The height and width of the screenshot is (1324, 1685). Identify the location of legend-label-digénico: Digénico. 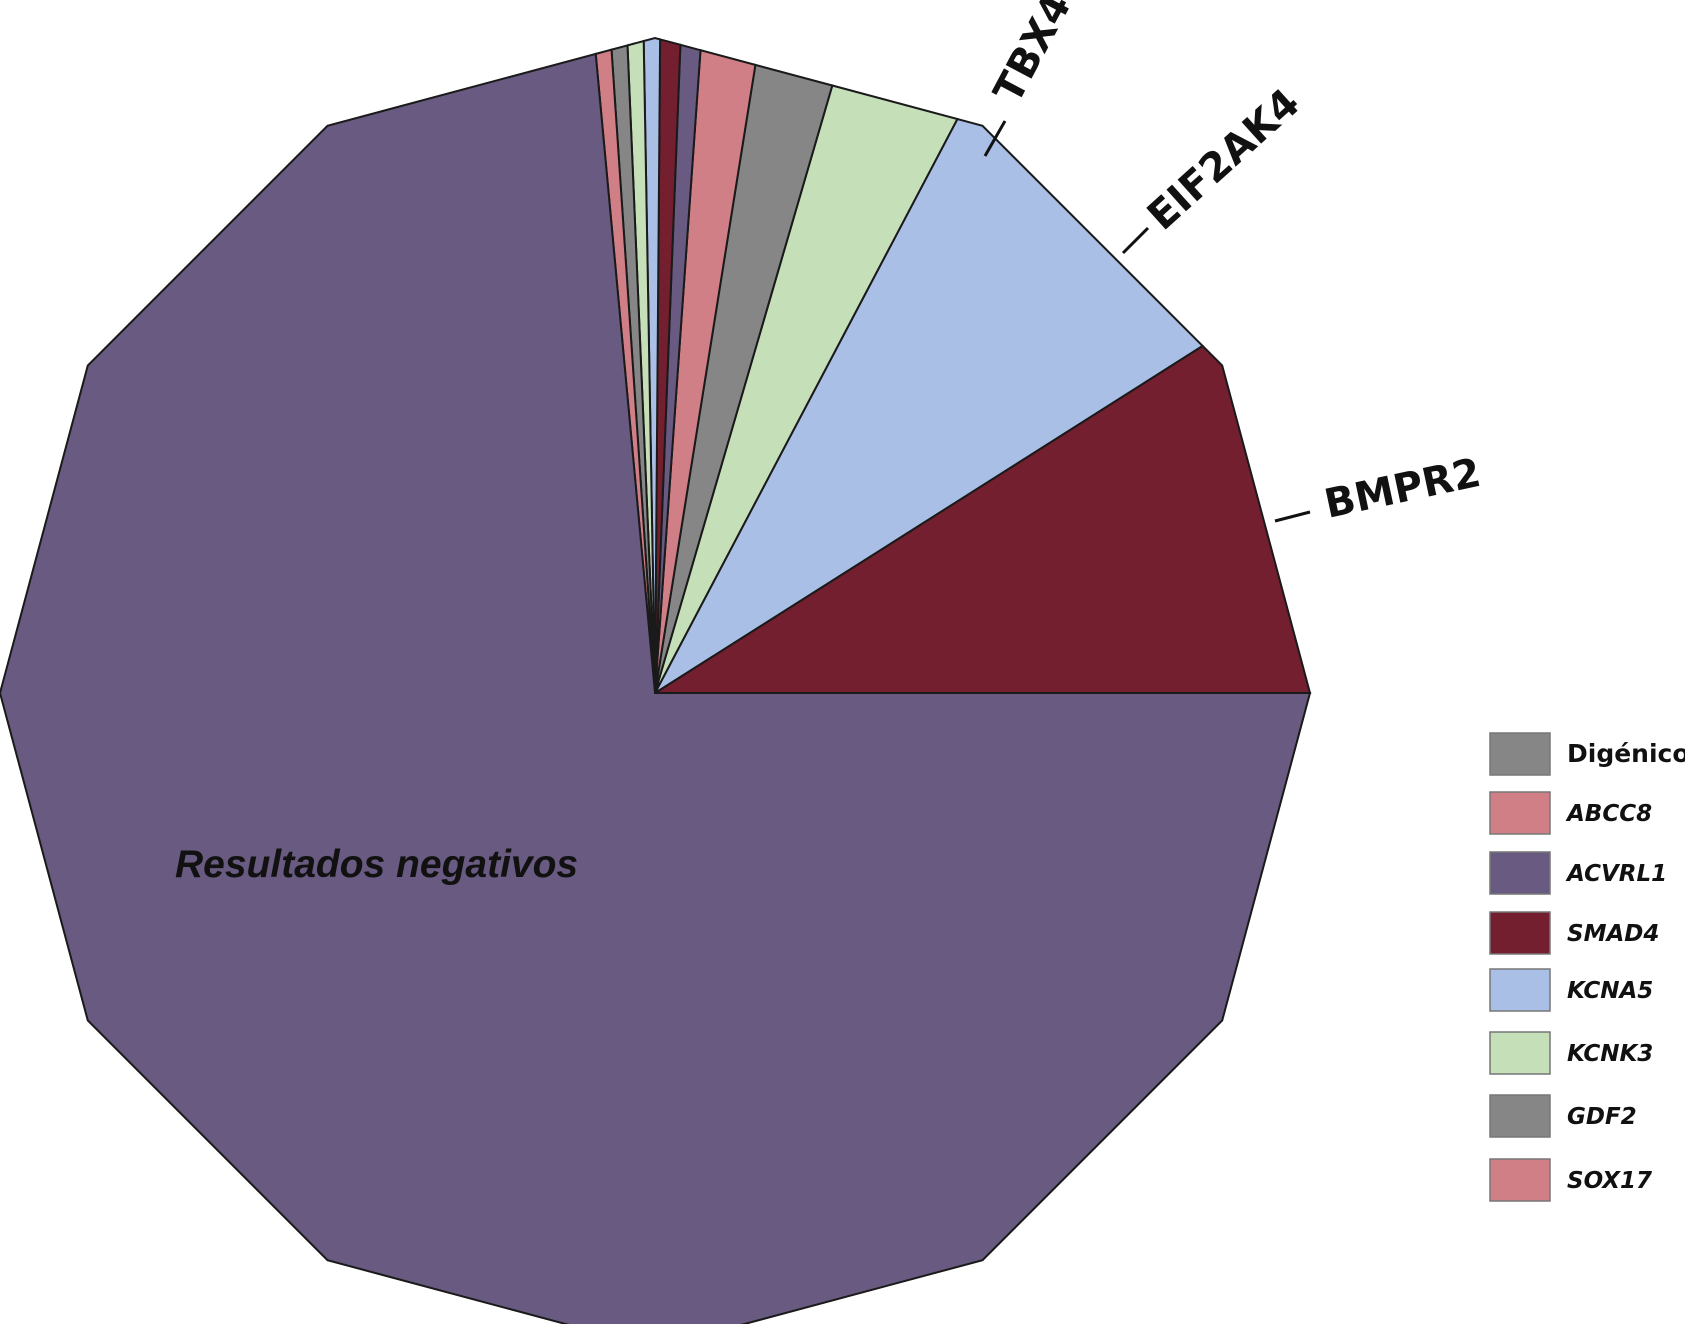
(1626, 753).